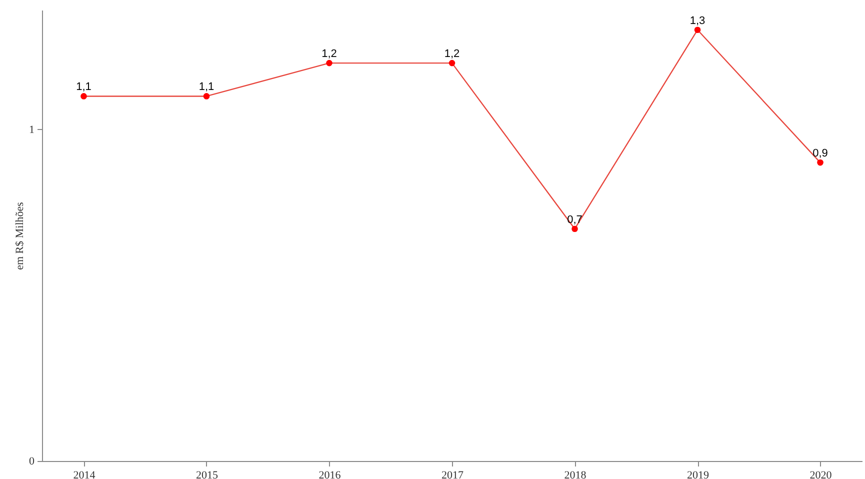 This screenshot has width=865, height=479. What do you see at coordinates (698, 20) in the screenshot?
I see `data-label: 1,3` at bounding box center [698, 20].